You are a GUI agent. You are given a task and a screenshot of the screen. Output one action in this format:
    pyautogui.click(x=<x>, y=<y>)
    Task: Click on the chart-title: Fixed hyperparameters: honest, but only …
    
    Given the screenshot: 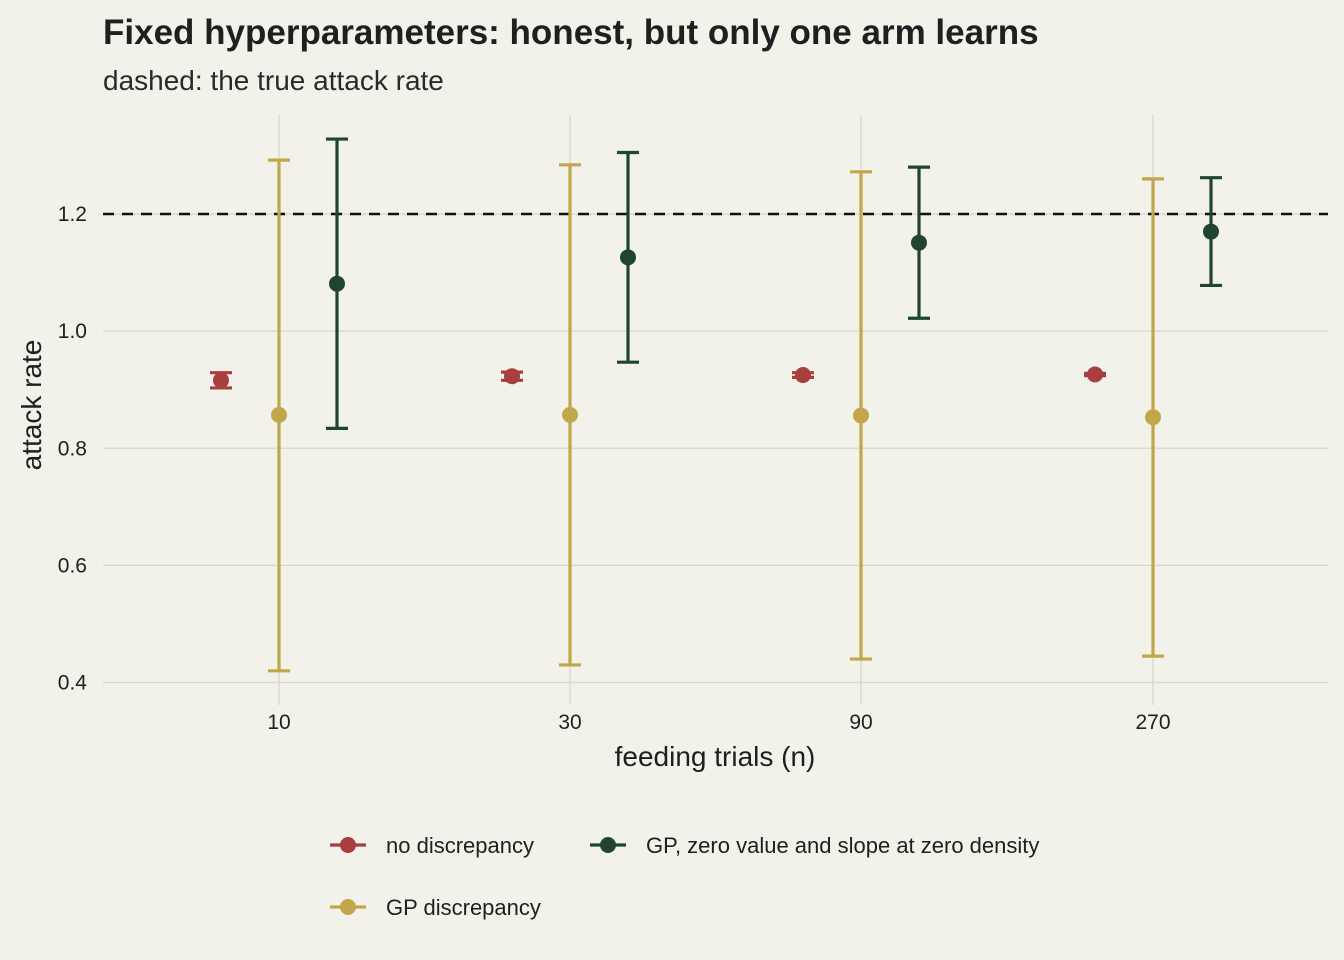 What is the action you would take?
    pyautogui.click(x=571, y=32)
    